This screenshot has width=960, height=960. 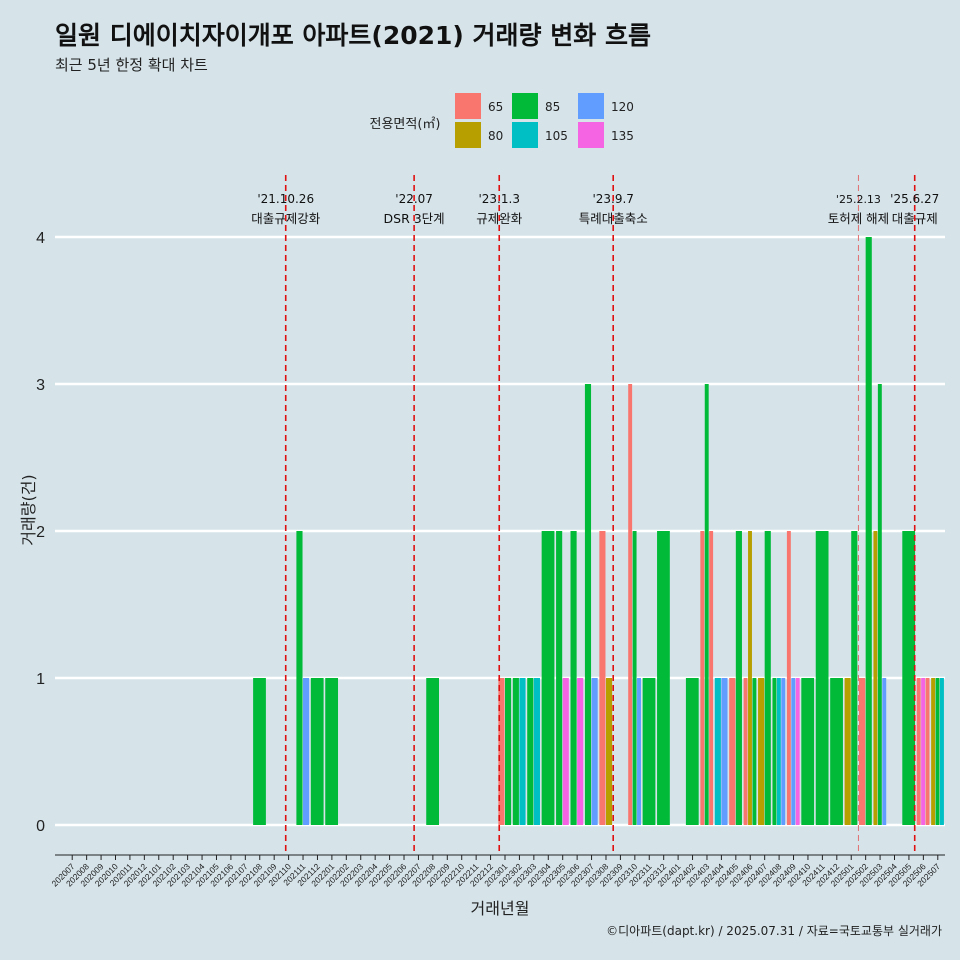 What do you see at coordinates (622, 136) in the screenshot?
I see `legend-label: 135` at bounding box center [622, 136].